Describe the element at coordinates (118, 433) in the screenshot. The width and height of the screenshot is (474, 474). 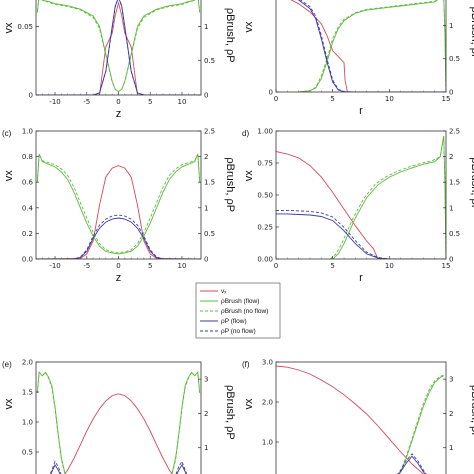
I see `series-e-vx` at that location.